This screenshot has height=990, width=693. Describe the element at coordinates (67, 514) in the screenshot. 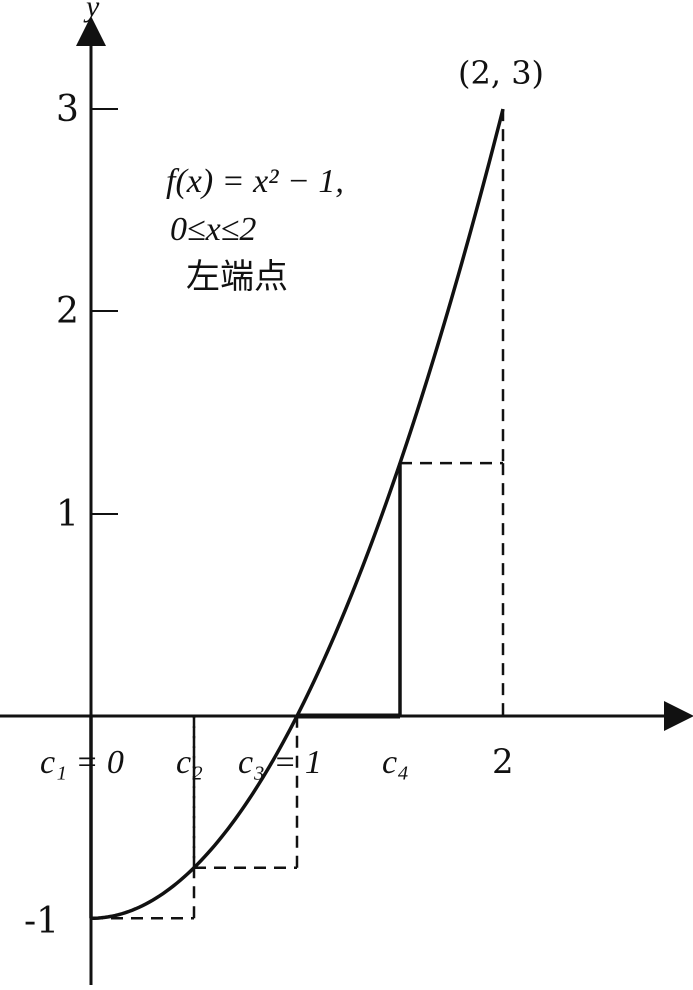

I see `y-tick-label-1: 1` at that location.